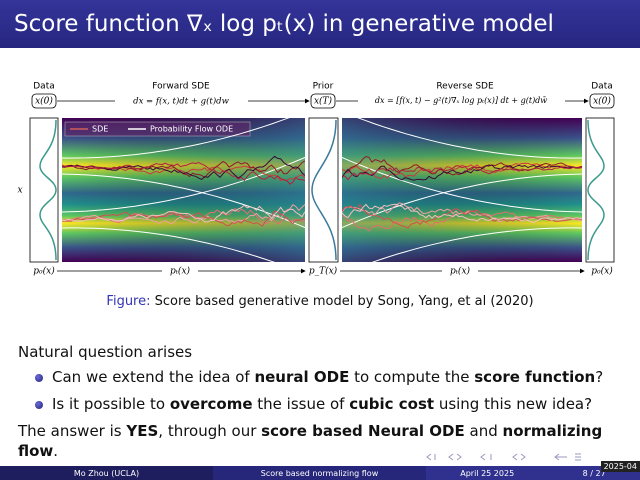  Describe the element at coordinates (465, 87) in the screenshot. I see `column-label: Reverse SDE` at that location.